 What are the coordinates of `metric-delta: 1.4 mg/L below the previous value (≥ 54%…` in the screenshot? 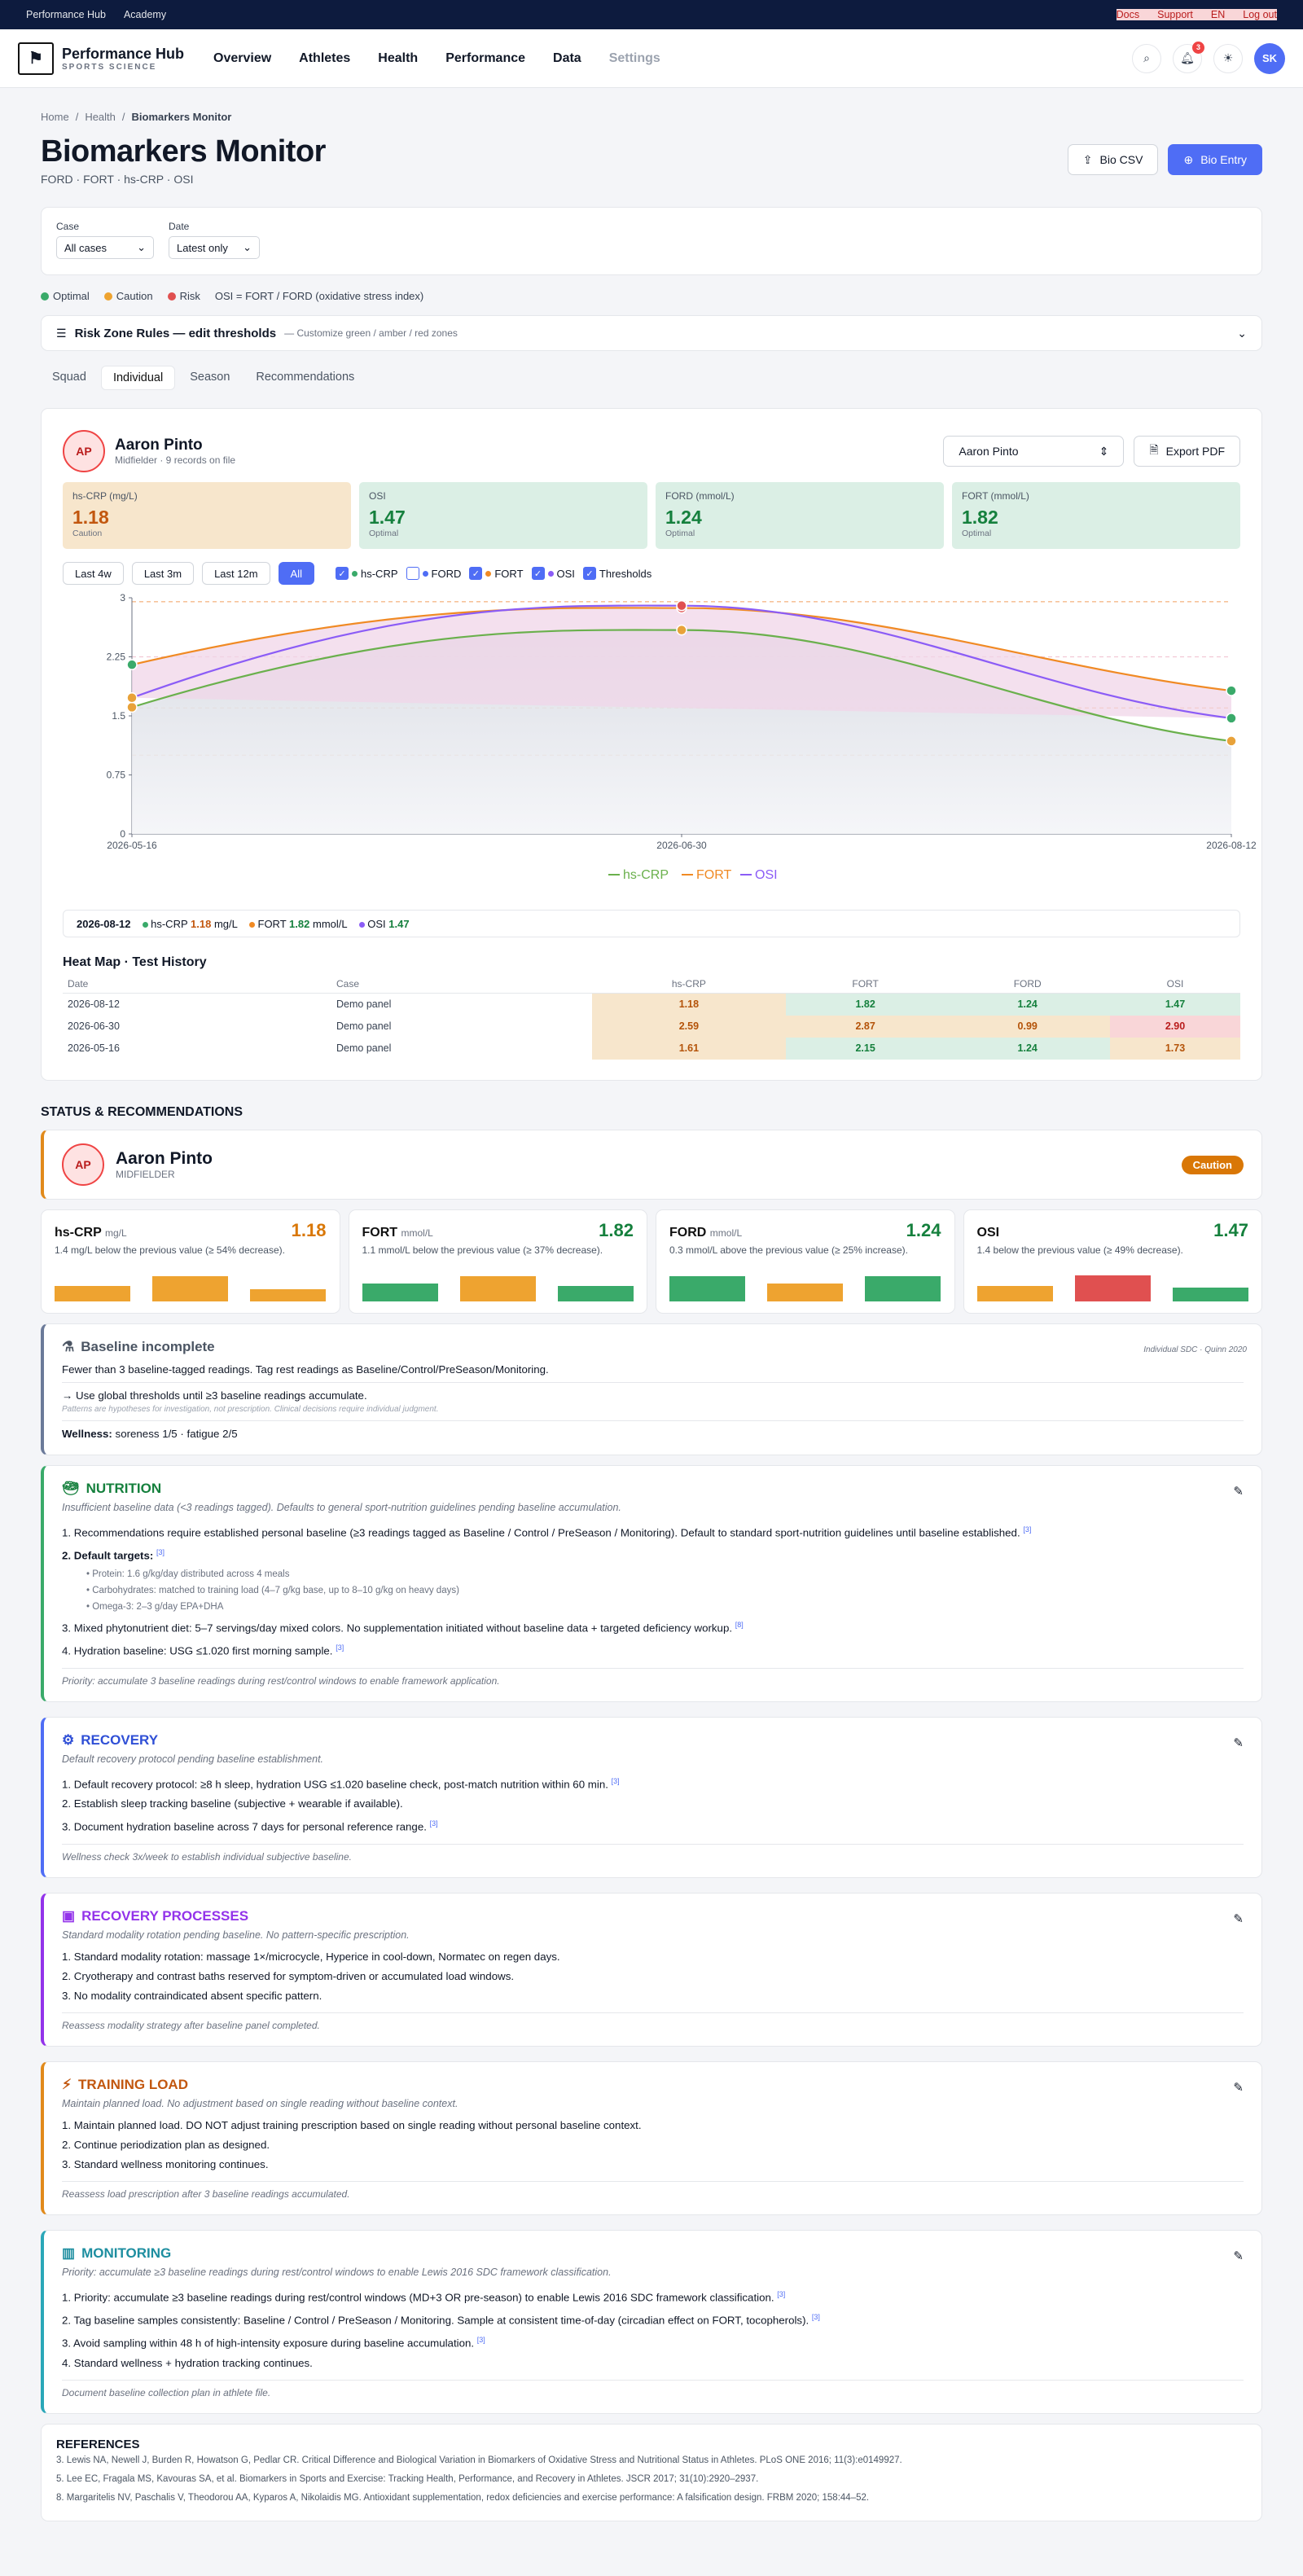 It's located at (170, 1250).